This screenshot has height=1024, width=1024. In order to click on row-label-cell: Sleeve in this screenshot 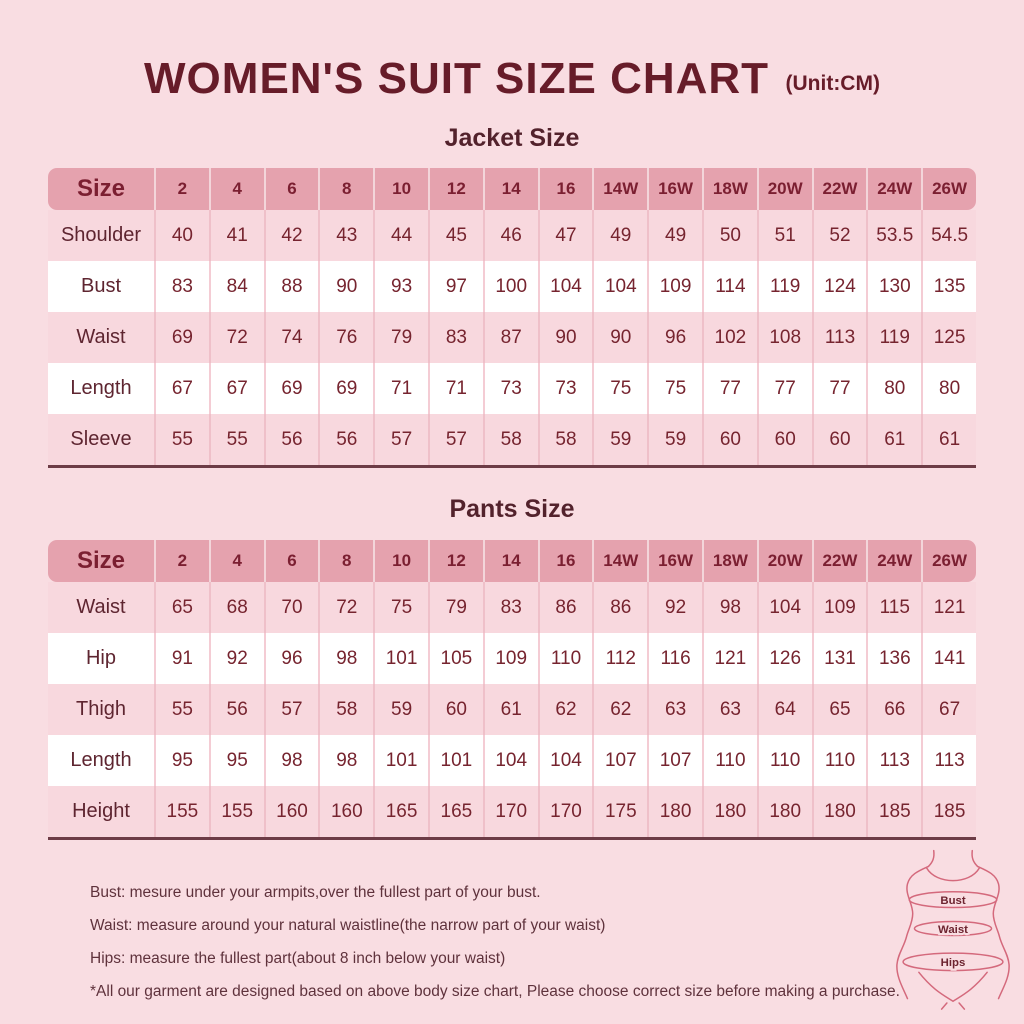, I will do `click(101, 439)`.